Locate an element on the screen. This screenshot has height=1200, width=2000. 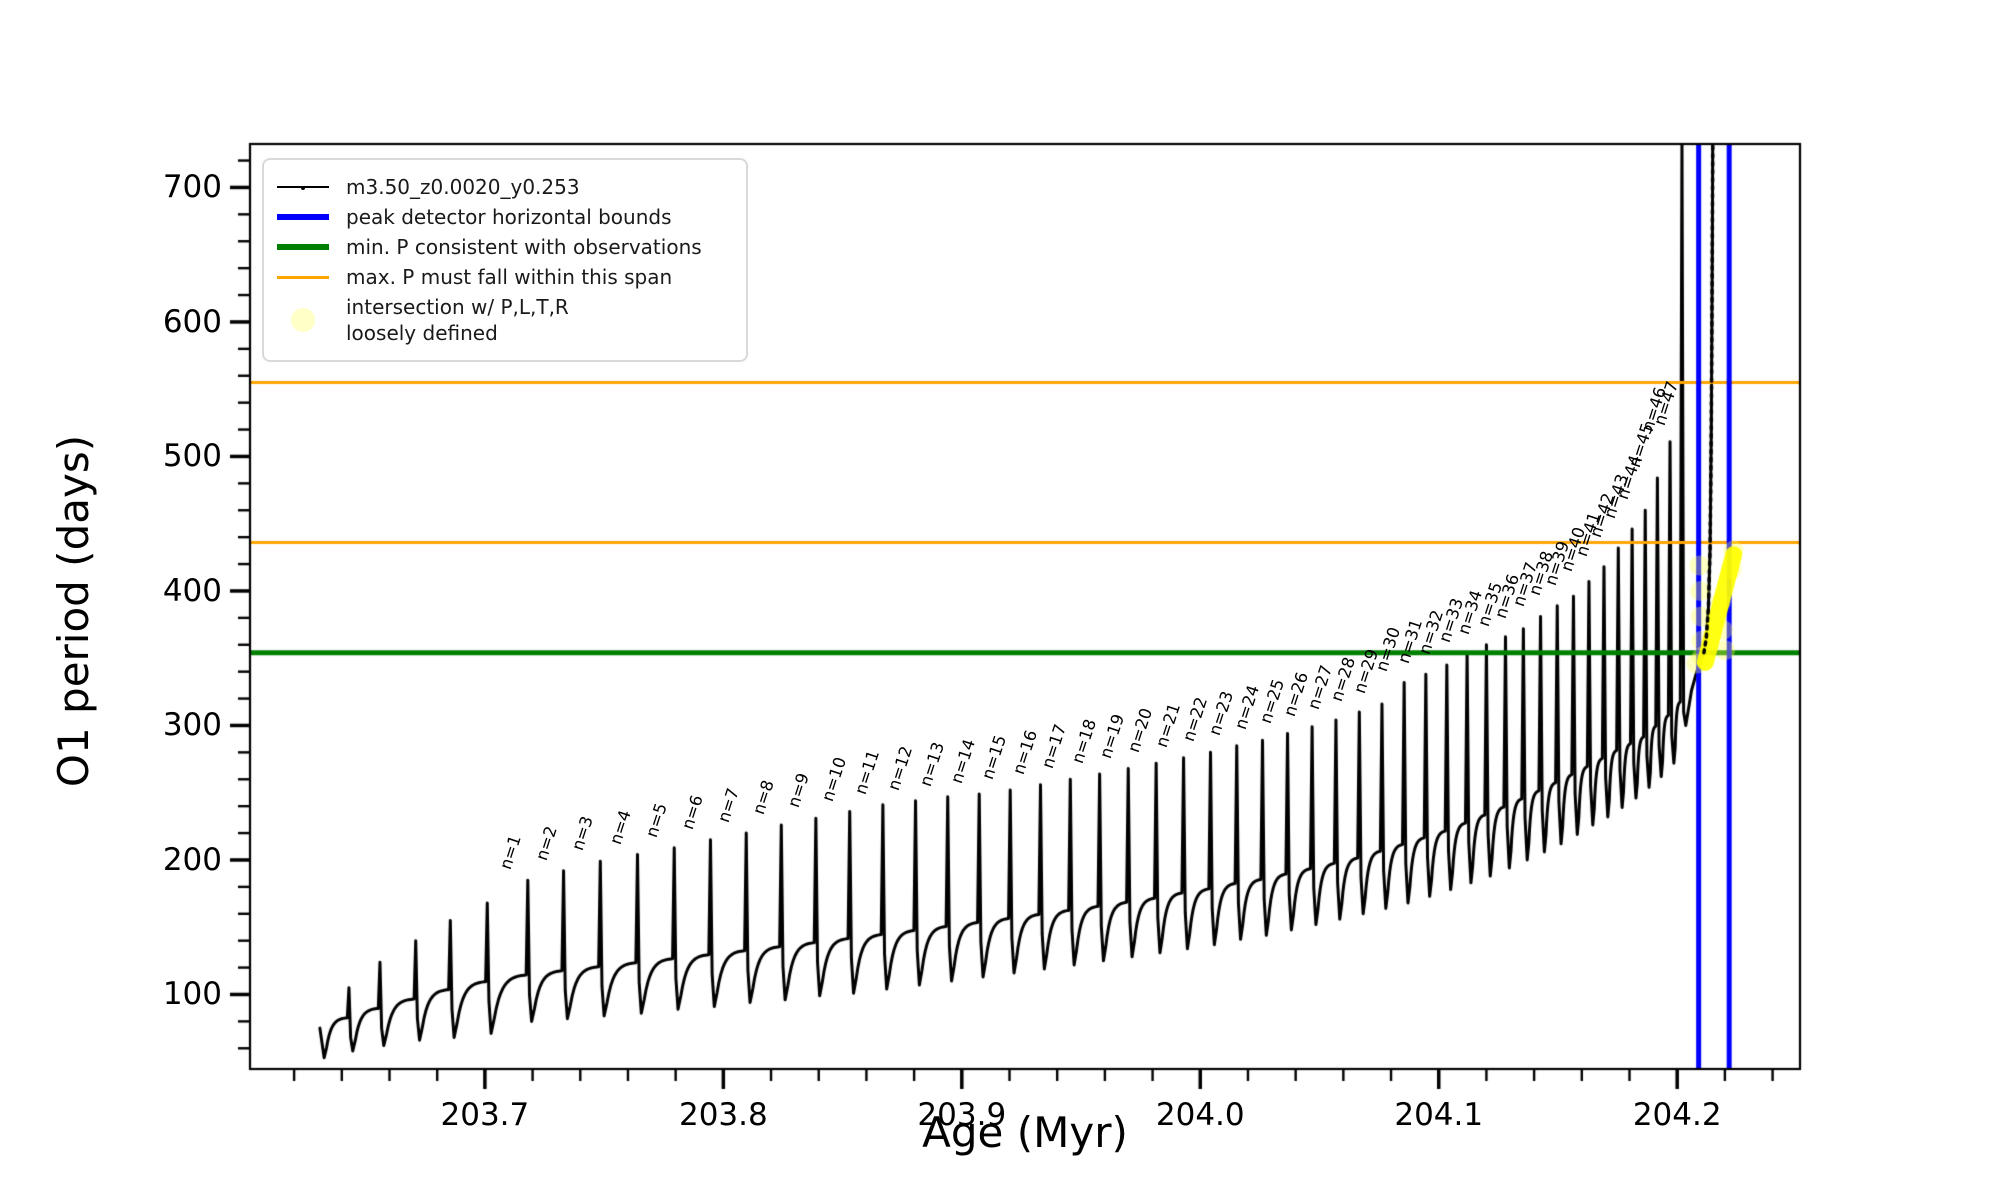
y-tick-label: 300 is located at coordinates (192, 725).